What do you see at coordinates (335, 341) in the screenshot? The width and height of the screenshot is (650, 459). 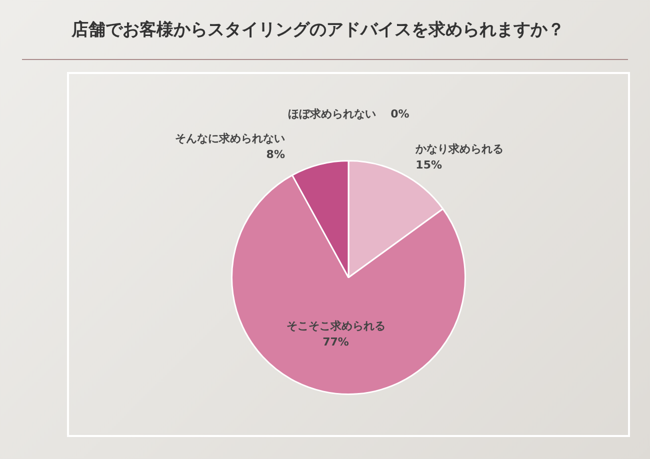 I see `data-label: 77%` at bounding box center [335, 341].